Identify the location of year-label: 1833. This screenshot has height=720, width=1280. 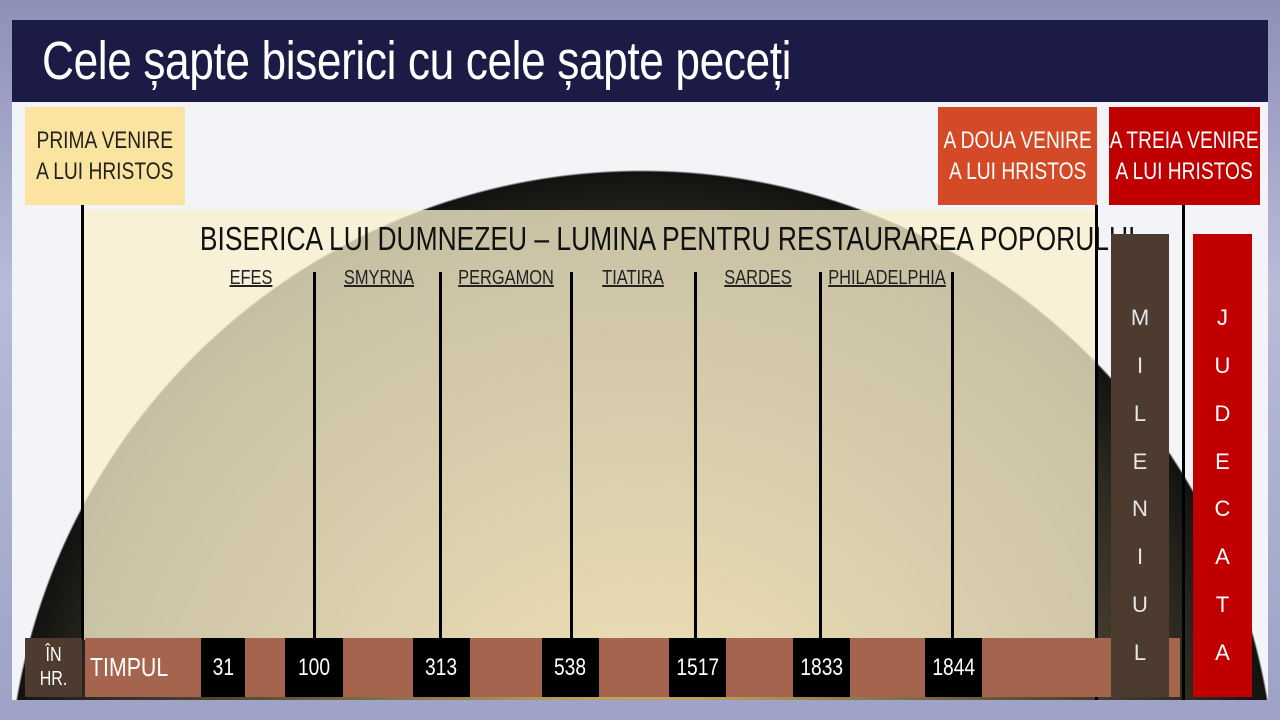
(821, 667).